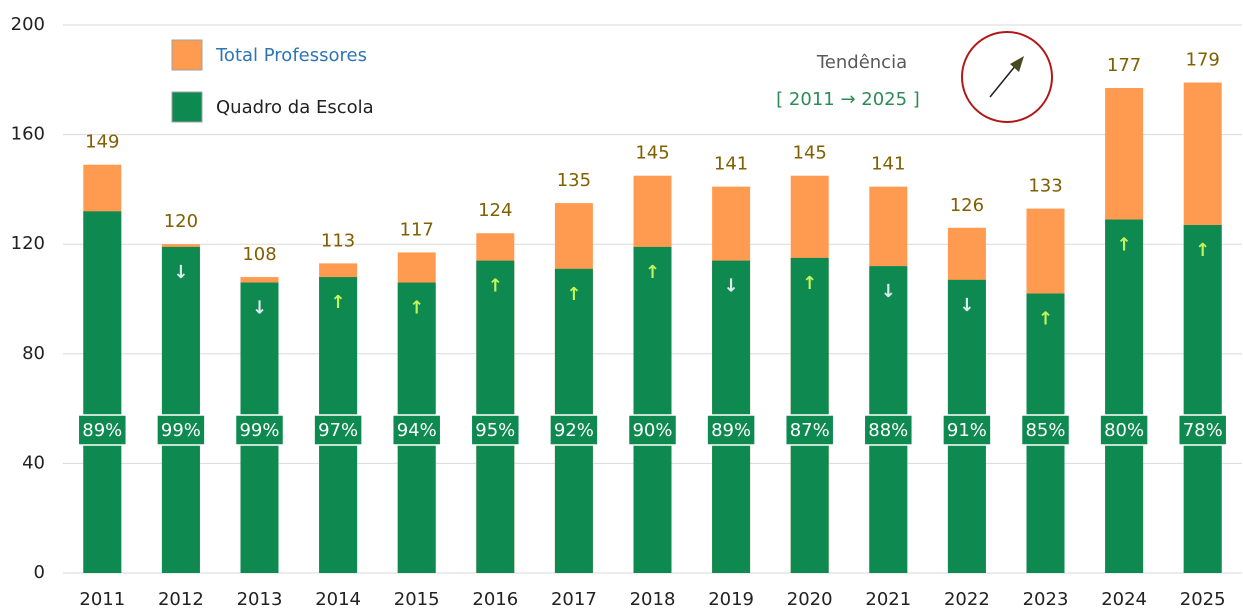  What do you see at coordinates (102, 142) in the screenshot?
I see `data-label: 149` at bounding box center [102, 142].